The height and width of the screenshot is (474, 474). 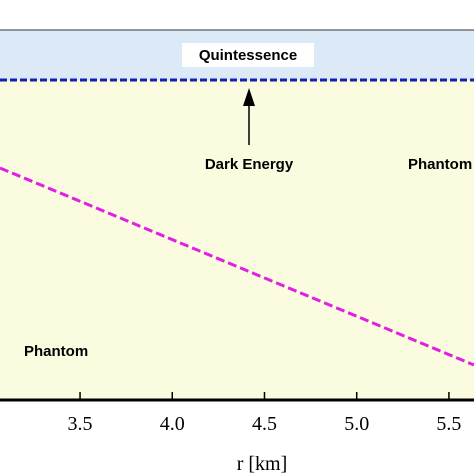 I want to click on annotation: Dark Energy, so click(x=249, y=164).